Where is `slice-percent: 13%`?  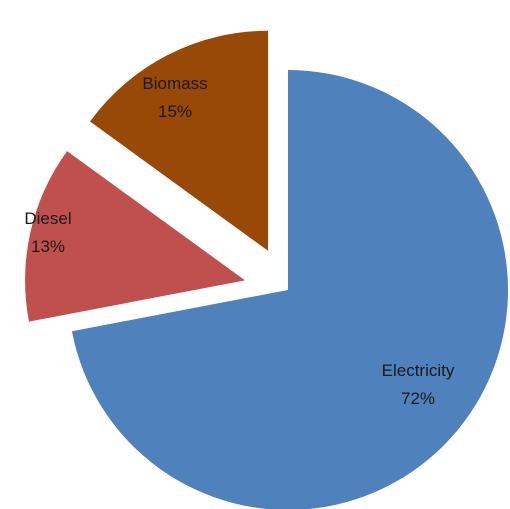
slice-percent: 13% is located at coordinates (48, 246).